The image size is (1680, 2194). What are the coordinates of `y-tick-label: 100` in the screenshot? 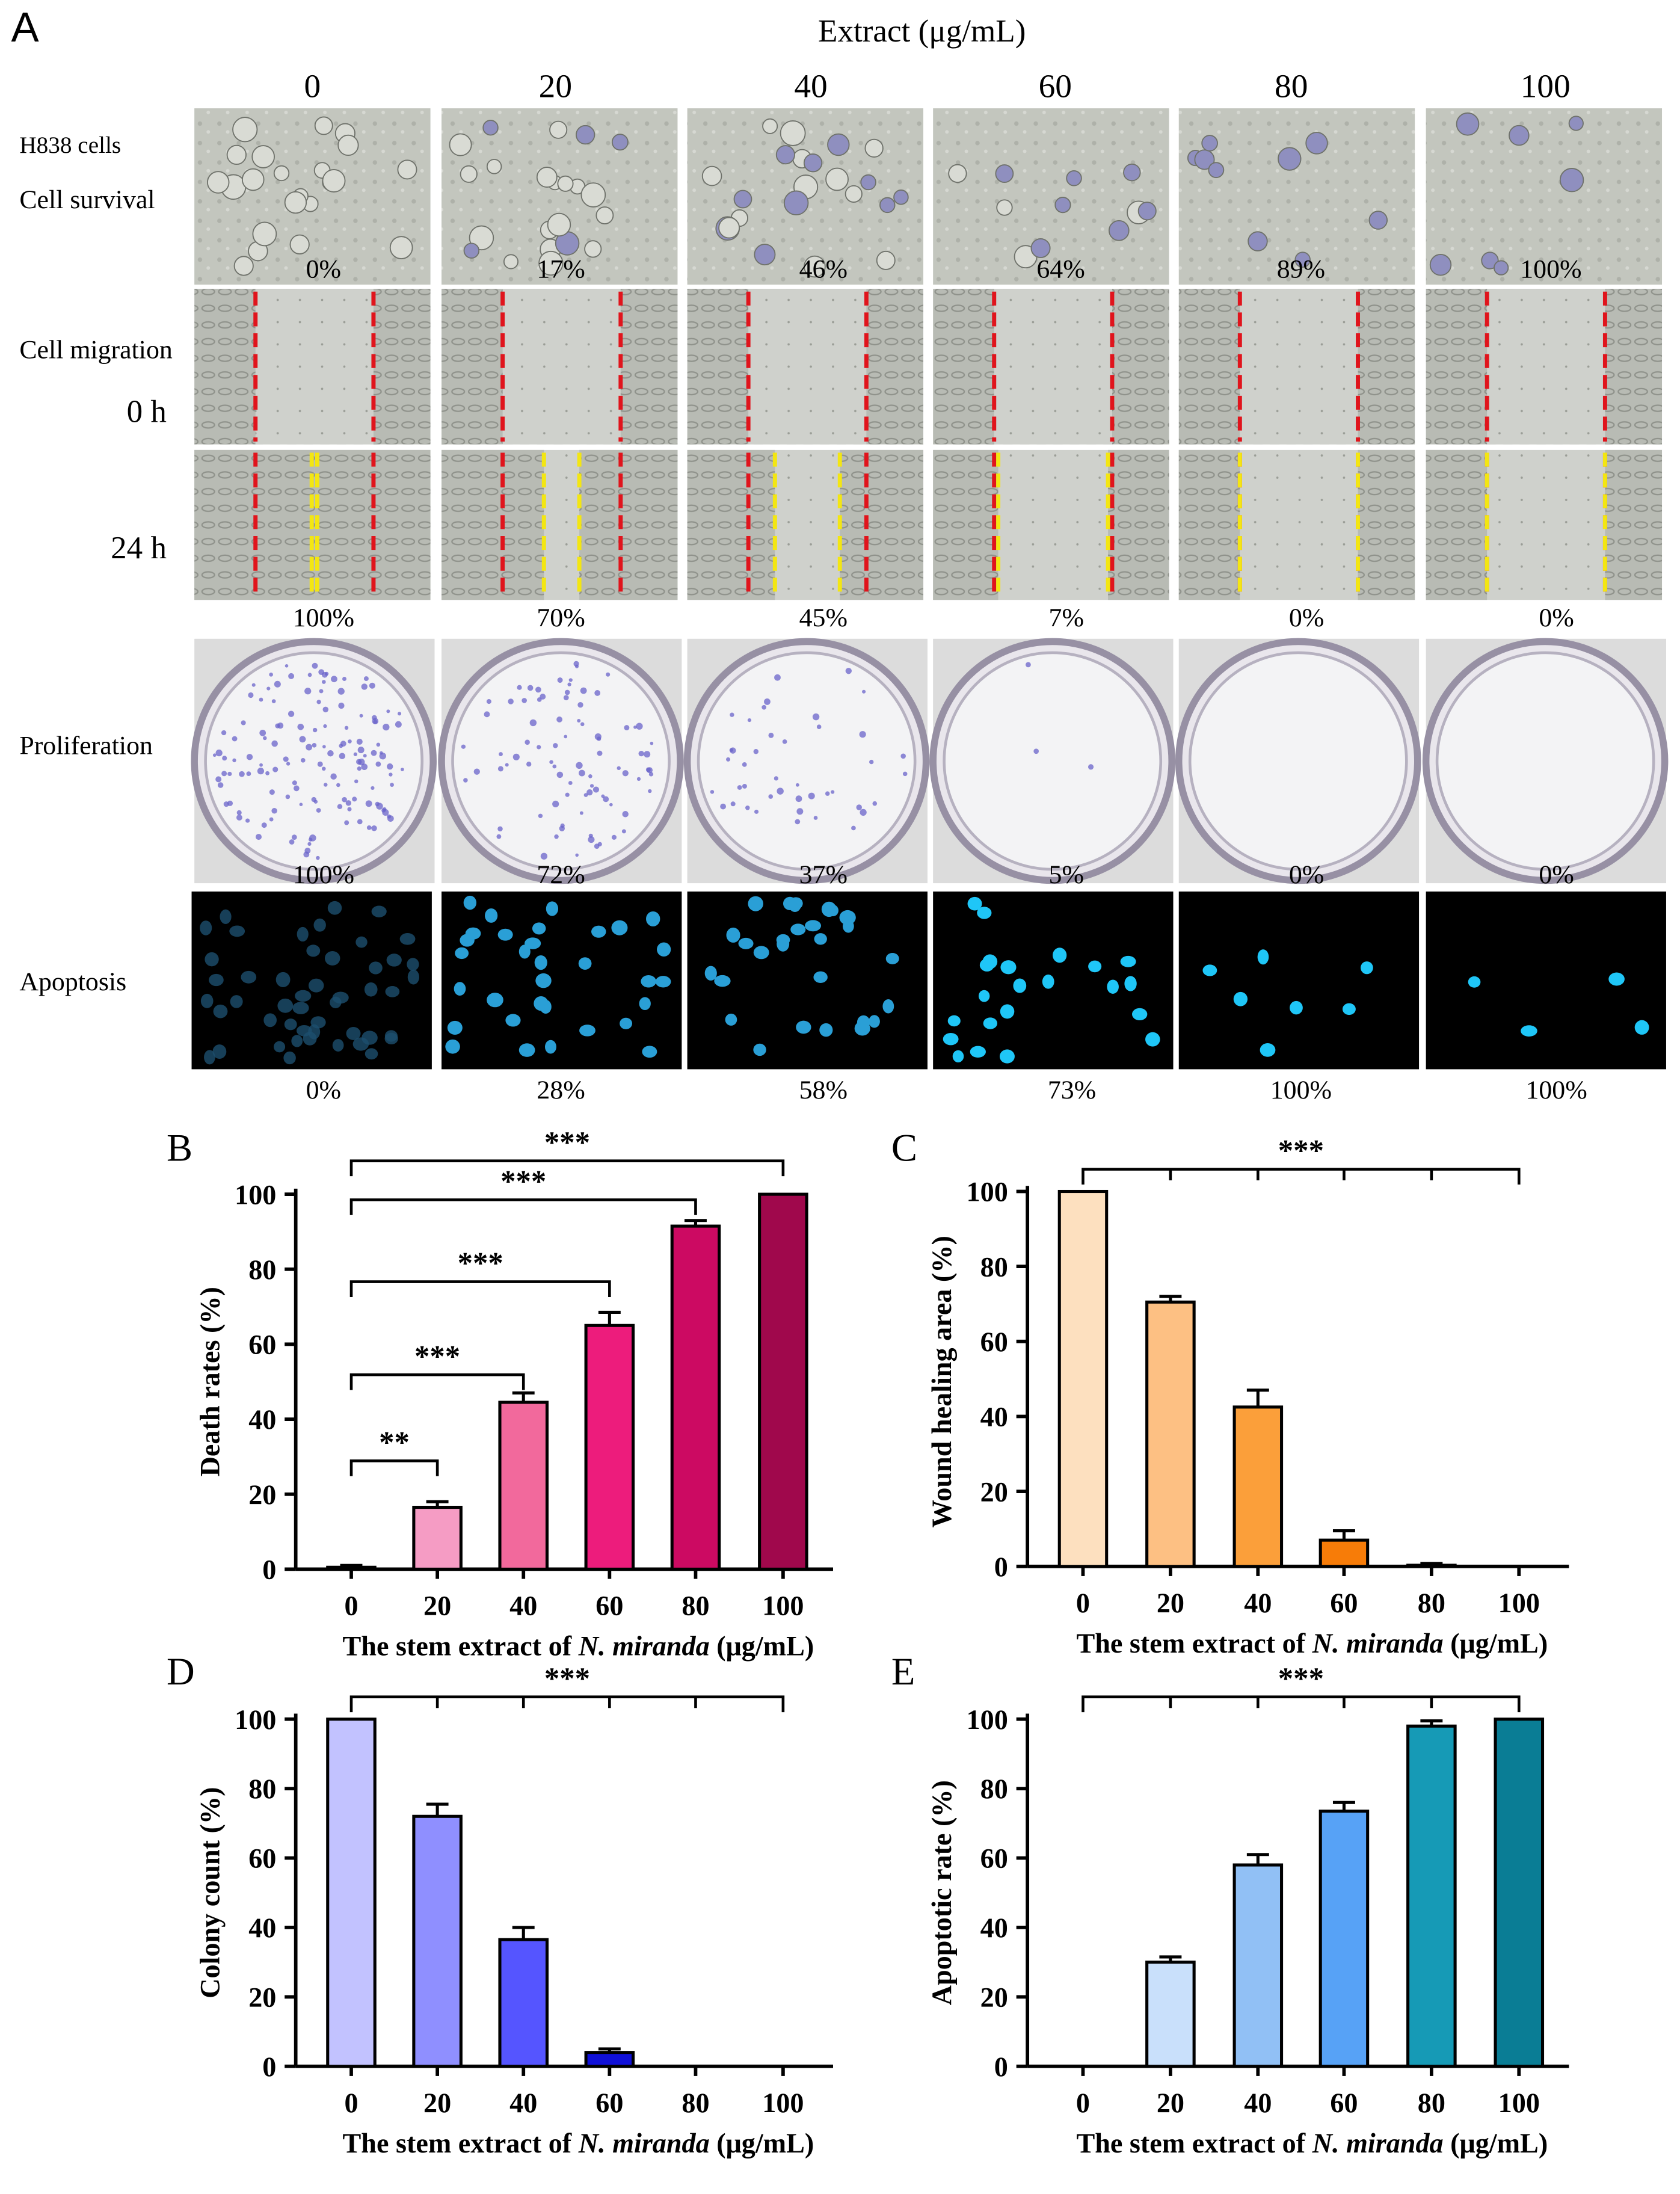 It's located at (255, 1194).